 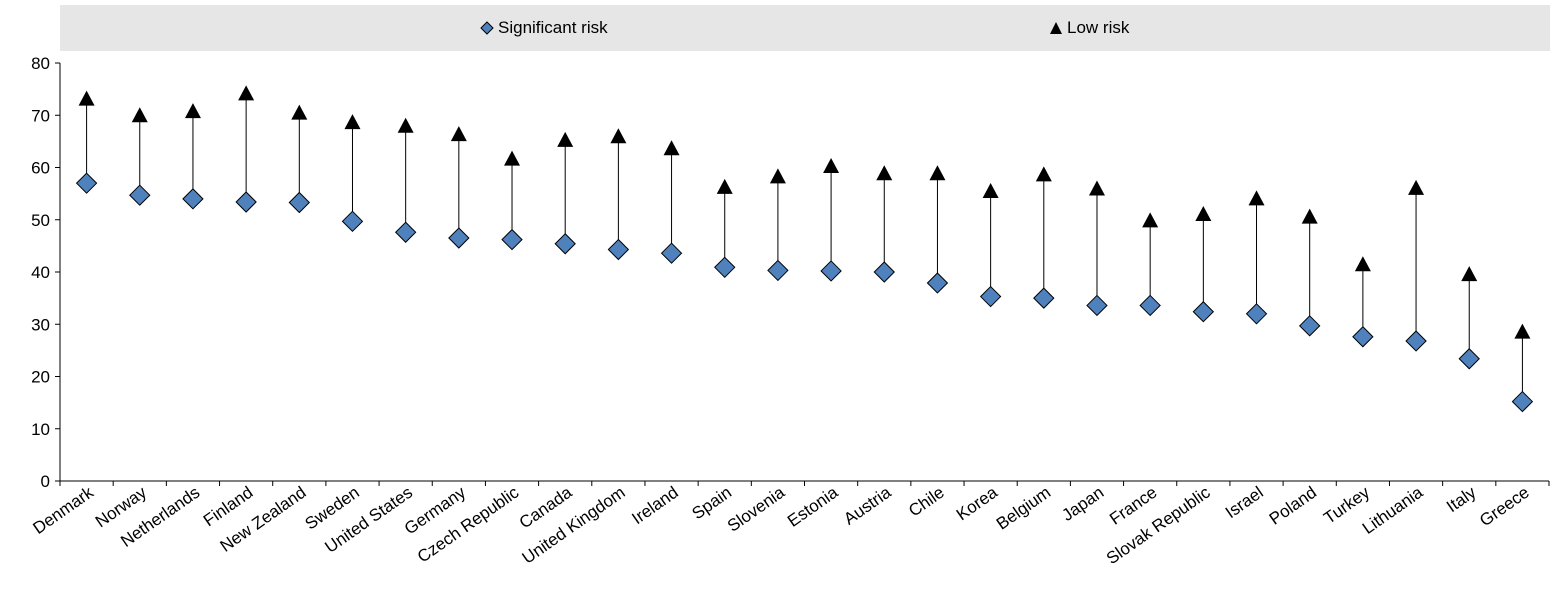 What do you see at coordinates (1461, 499) in the screenshot?
I see `x-category-label-26: Italy` at bounding box center [1461, 499].